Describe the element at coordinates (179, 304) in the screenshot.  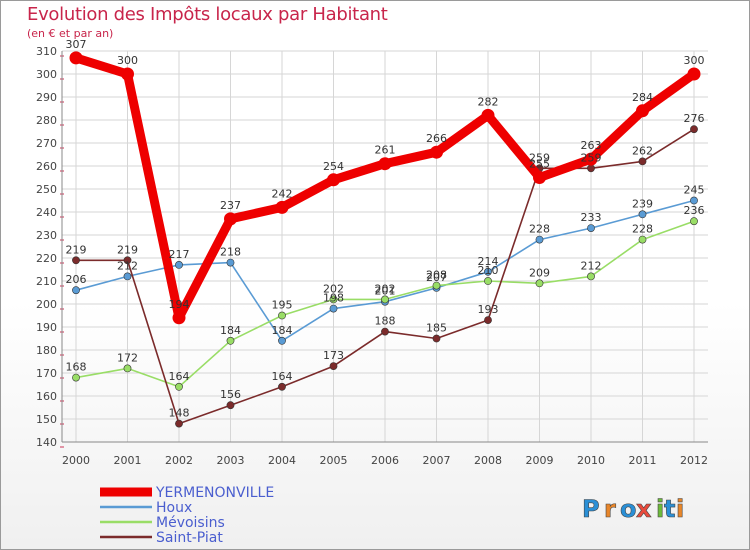
I see `data-label-yermenonville: 194` at that location.